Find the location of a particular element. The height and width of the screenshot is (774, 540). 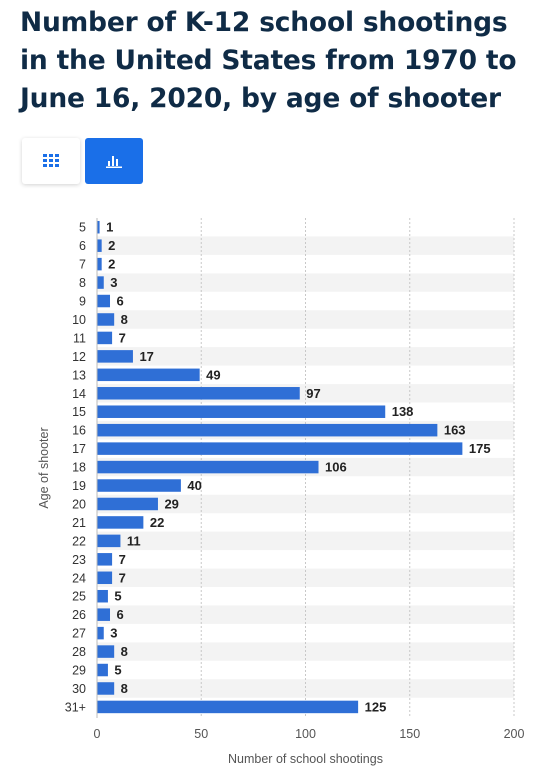

data-label: 22 is located at coordinates (157, 522).